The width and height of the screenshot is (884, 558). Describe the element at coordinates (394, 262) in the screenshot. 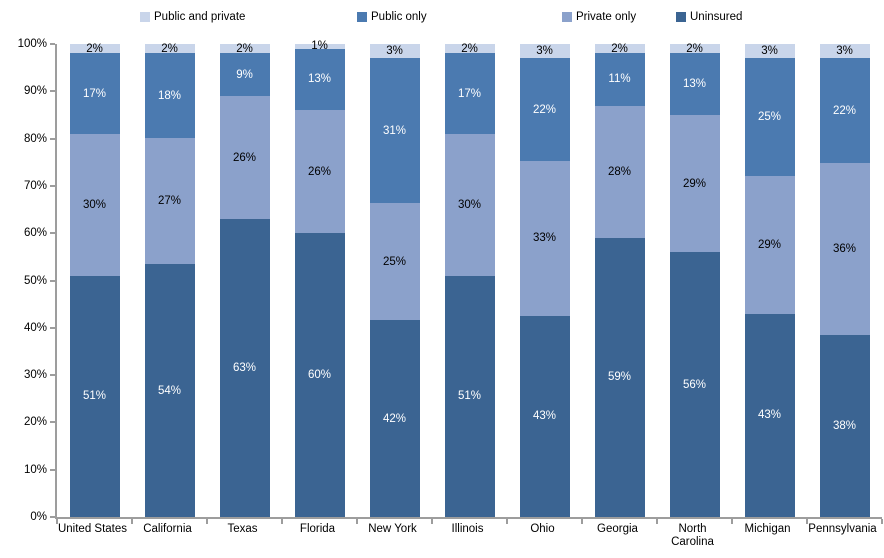

I see `bar-segment-private-only: 25%` at that location.